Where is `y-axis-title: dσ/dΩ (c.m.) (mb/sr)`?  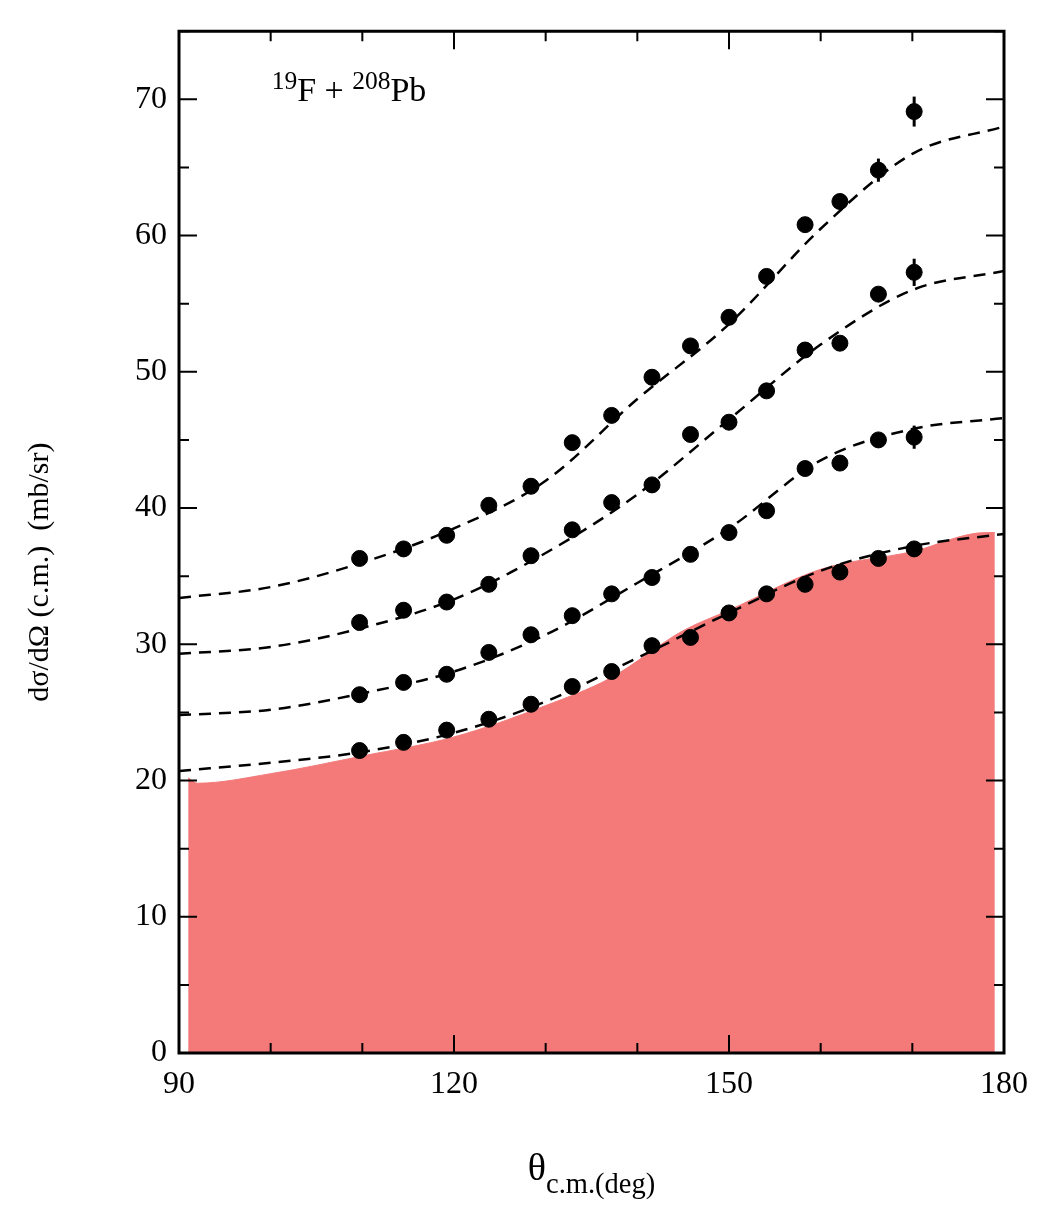 y-axis-title: dσ/dΩ (c.m.) (mb/sr) is located at coordinates (38, 572).